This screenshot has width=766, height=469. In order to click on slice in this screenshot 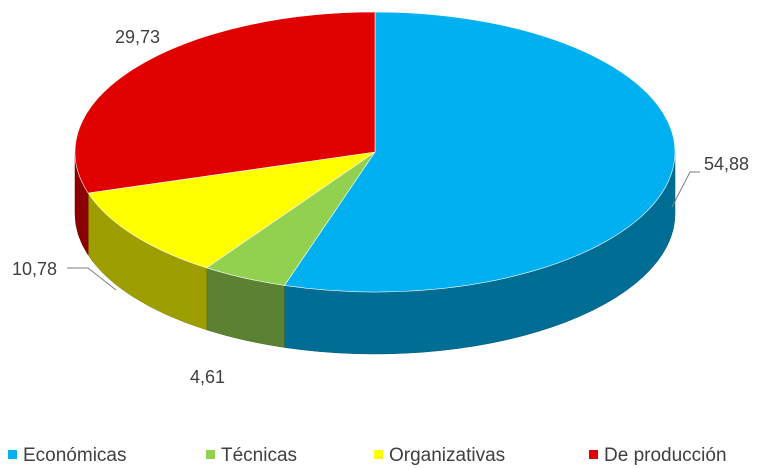, I will do `click(231, 210)`.